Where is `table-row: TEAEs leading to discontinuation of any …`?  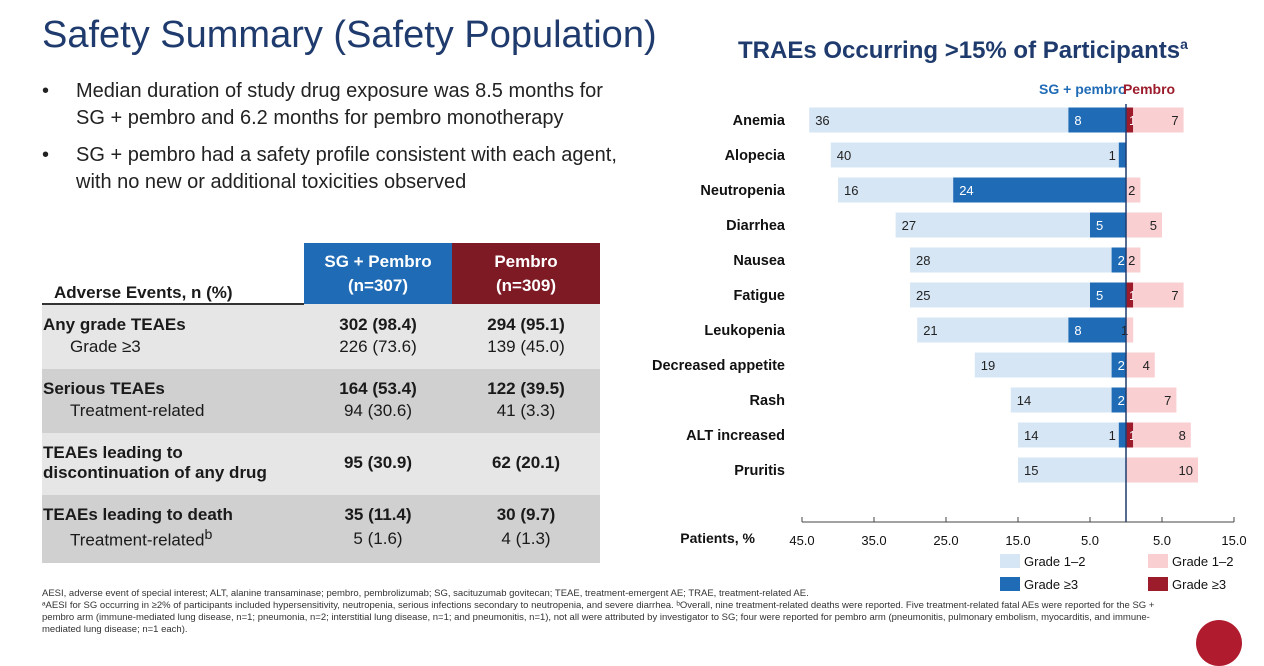 table-row: TEAEs leading to discontinuation of any … is located at coordinates (321, 464).